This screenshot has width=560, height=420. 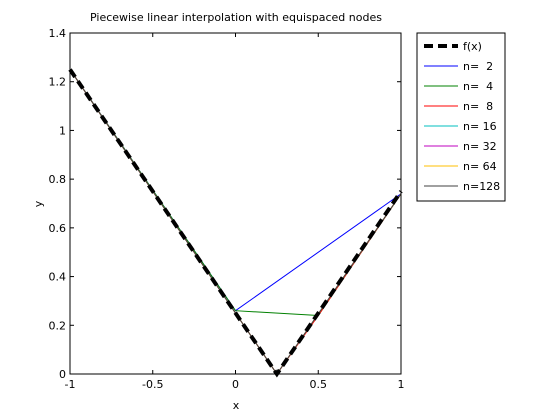 I want to click on x-tick-label: 1, so click(x=401, y=384).